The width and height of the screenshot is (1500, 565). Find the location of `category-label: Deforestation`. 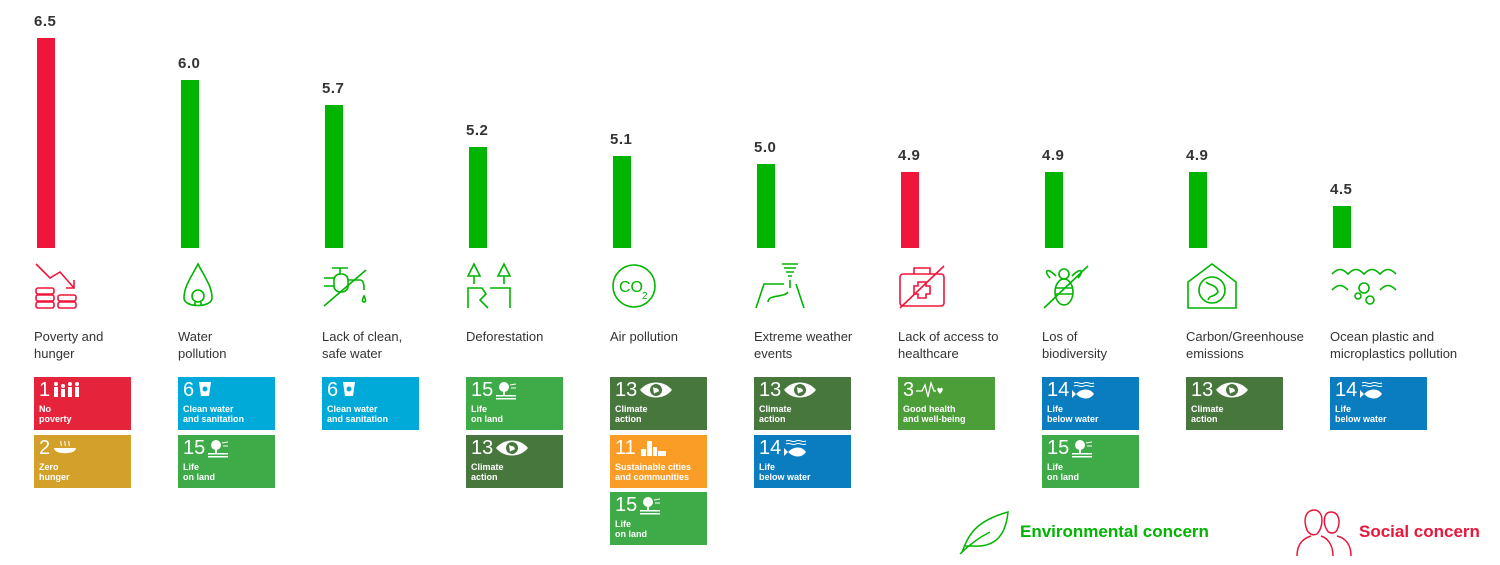

category-label: Deforestation is located at coordinates (505, 336).